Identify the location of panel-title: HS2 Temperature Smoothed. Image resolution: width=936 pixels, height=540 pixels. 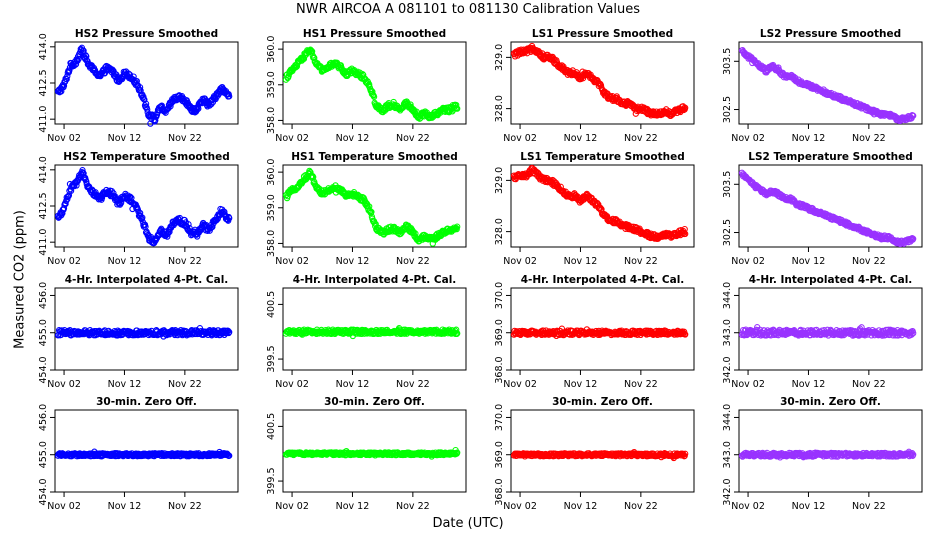
(146, 157).